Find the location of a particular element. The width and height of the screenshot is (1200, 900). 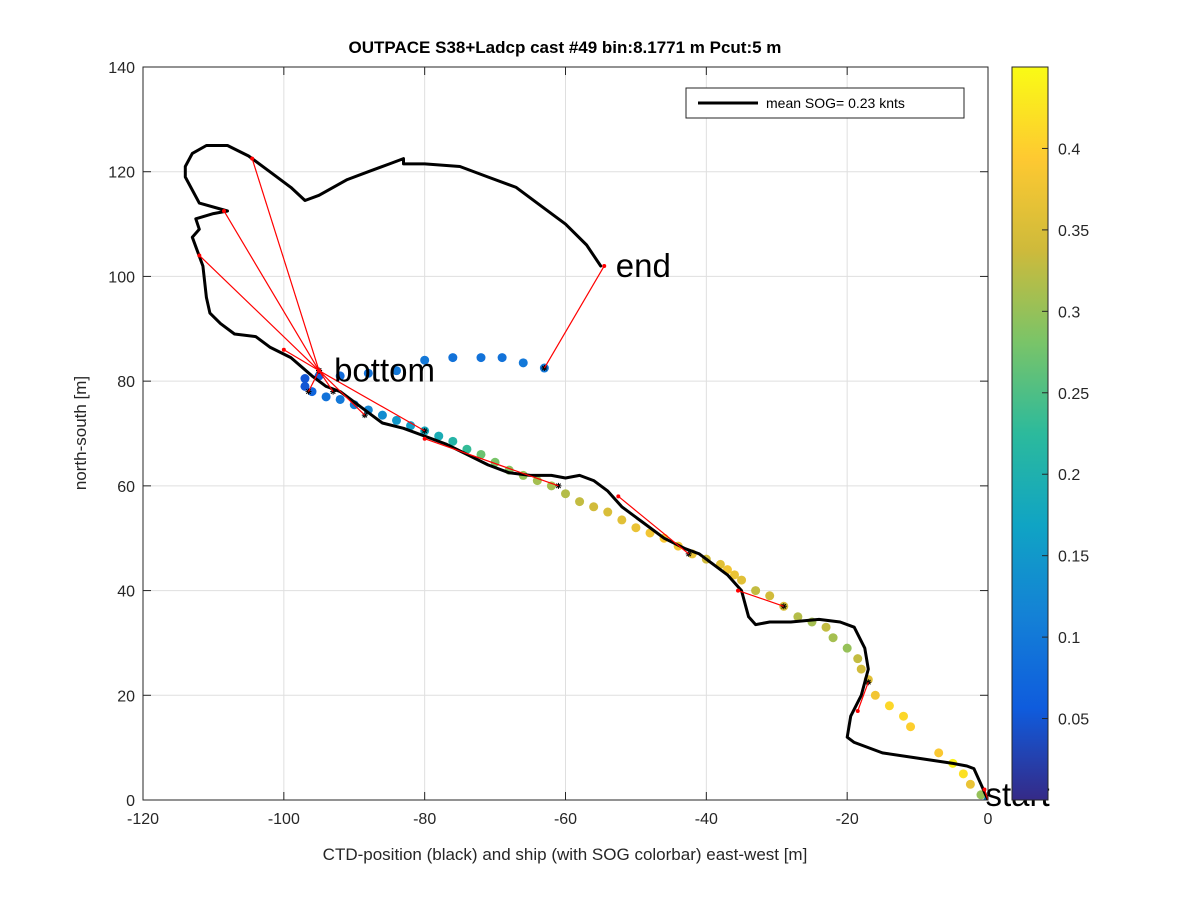

annotation-bottom: bottom is located at coordinates (384, 370).